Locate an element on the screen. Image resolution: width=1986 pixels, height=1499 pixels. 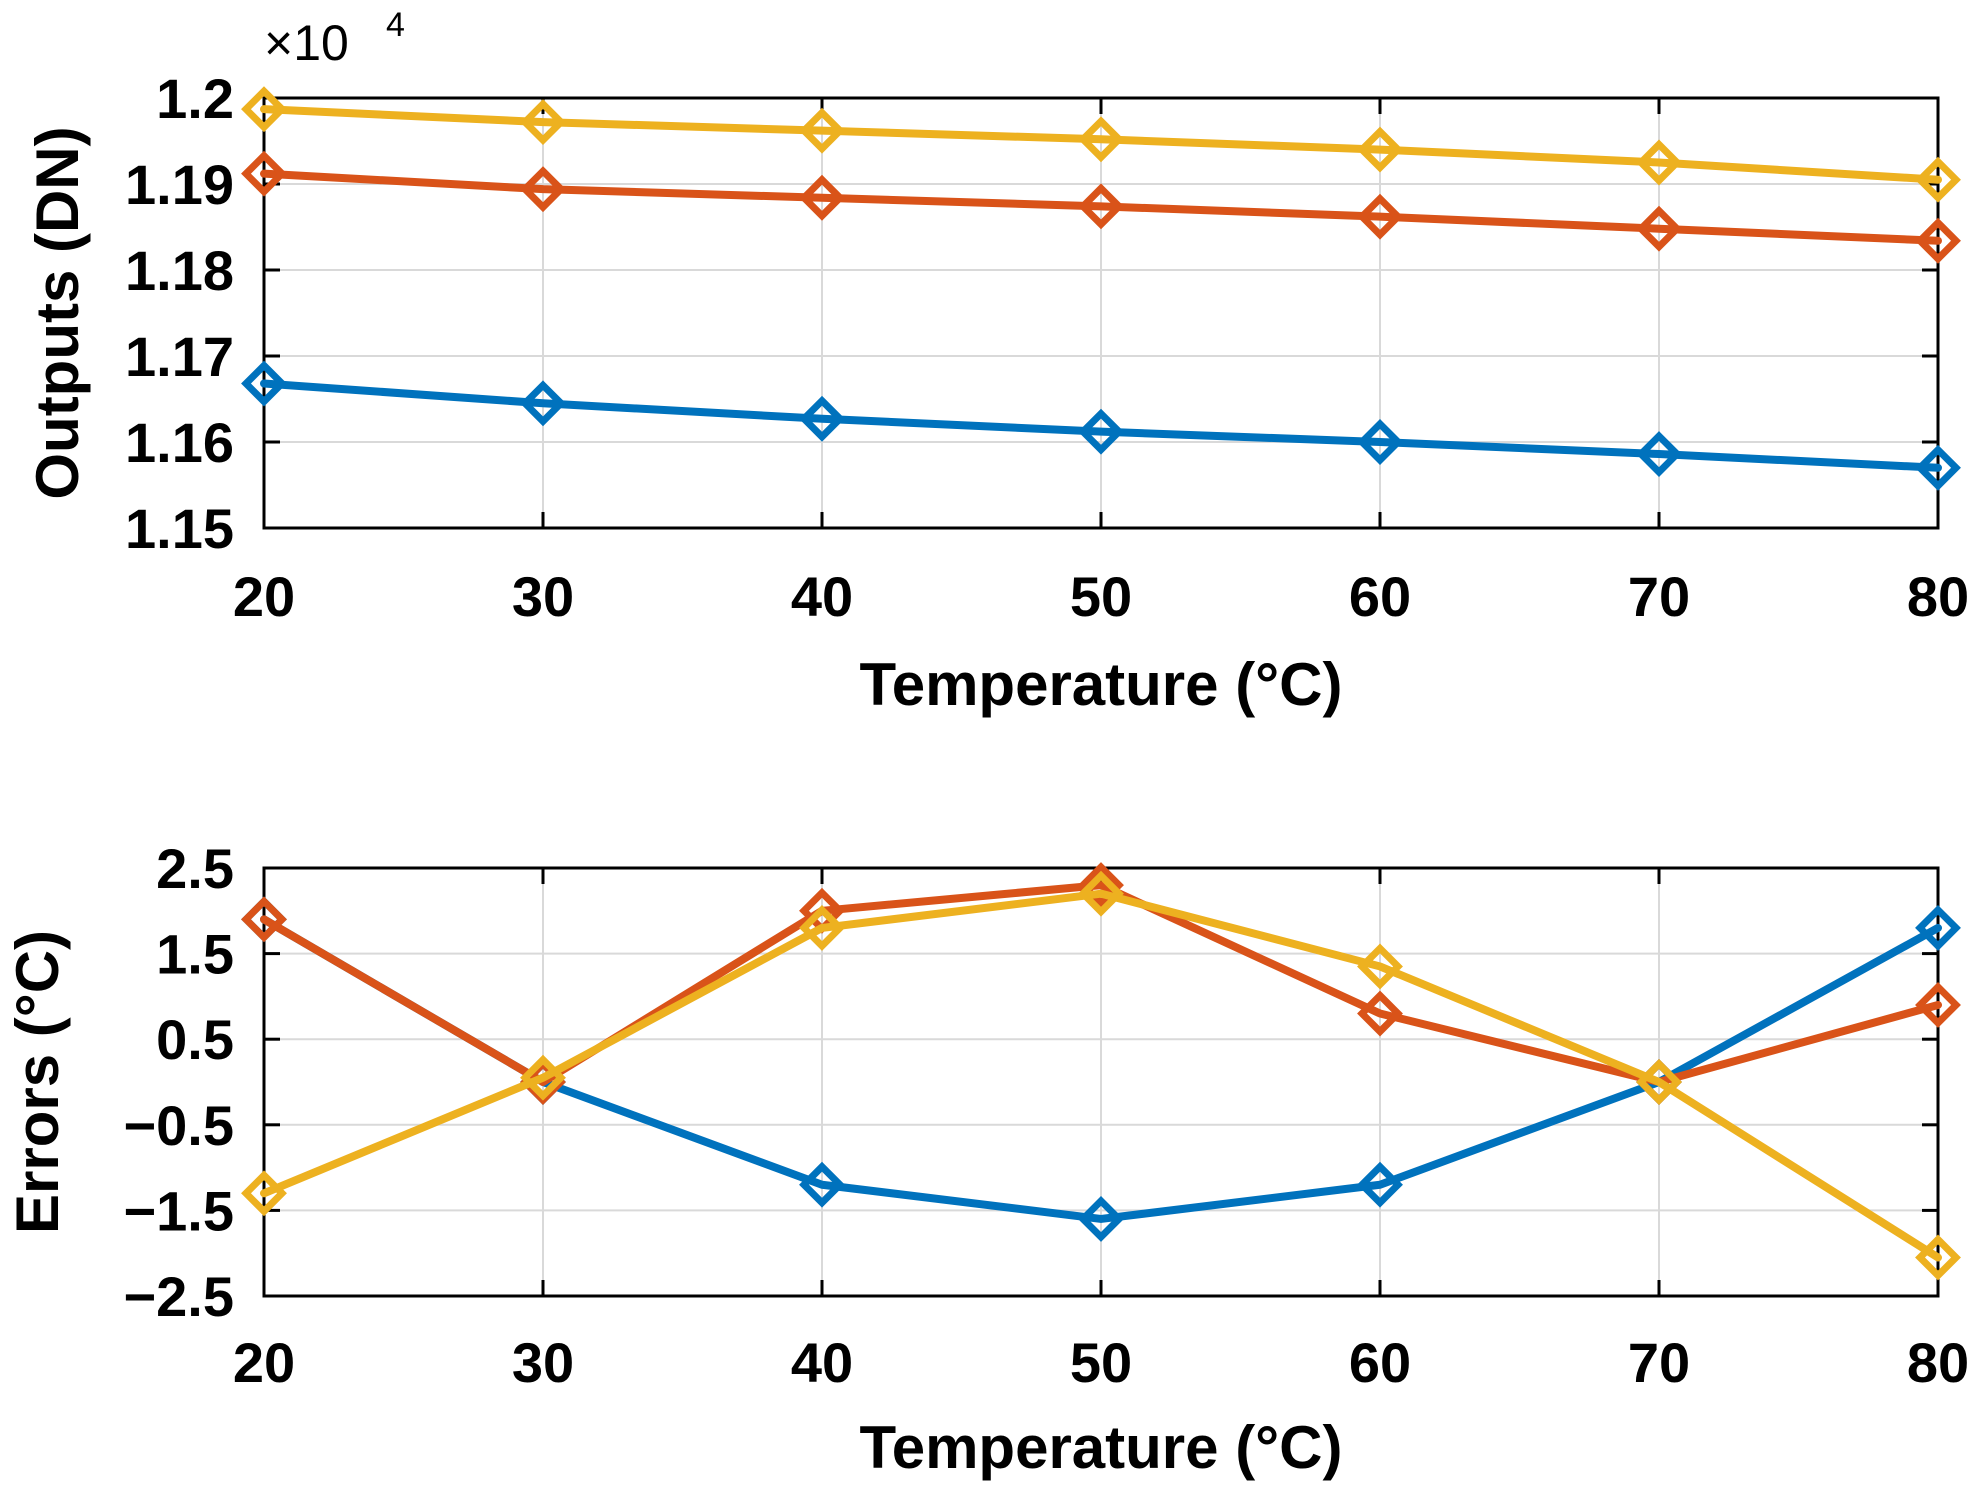
y-tick-label: −0.5 is located at coordinates (178, 1125).